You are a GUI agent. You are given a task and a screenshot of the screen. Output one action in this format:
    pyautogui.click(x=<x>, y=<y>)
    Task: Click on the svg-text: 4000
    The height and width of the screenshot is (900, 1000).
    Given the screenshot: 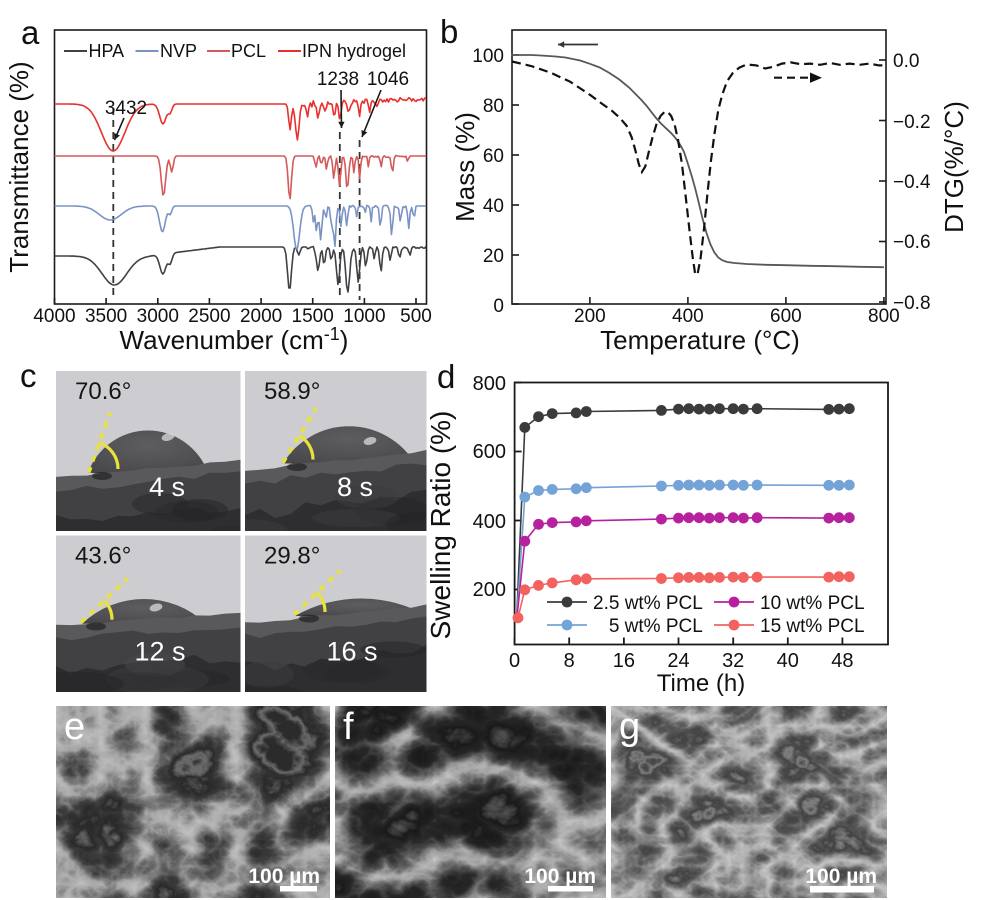 What is the action you would take?
    pyautogui.click(x=54, y=316)
    